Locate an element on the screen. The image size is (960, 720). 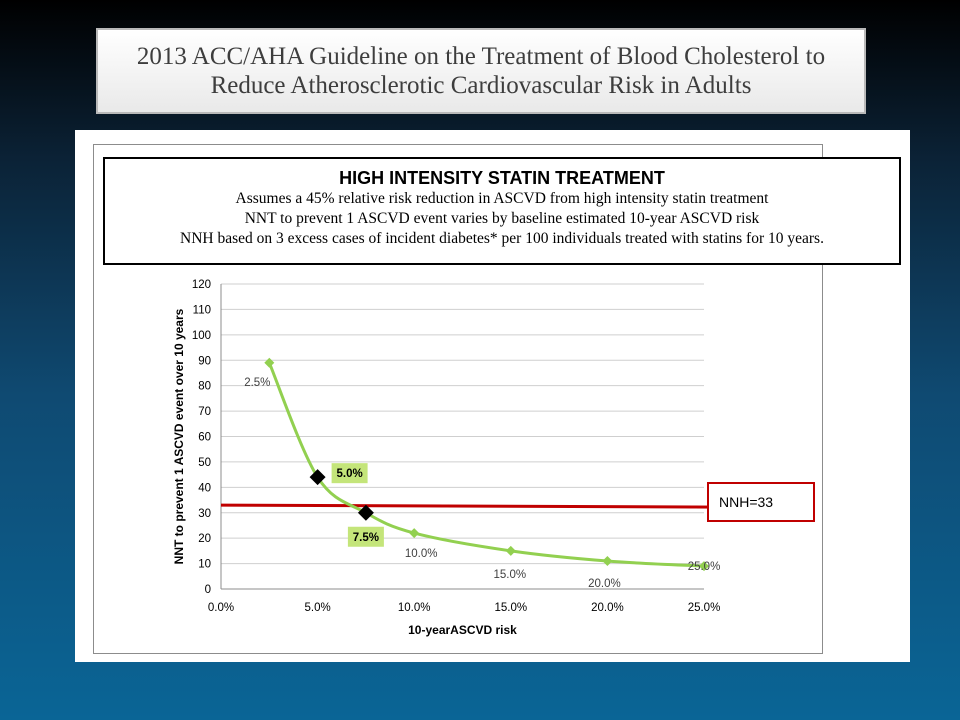
nnh-reference-line is located at coordinates (472, 506).